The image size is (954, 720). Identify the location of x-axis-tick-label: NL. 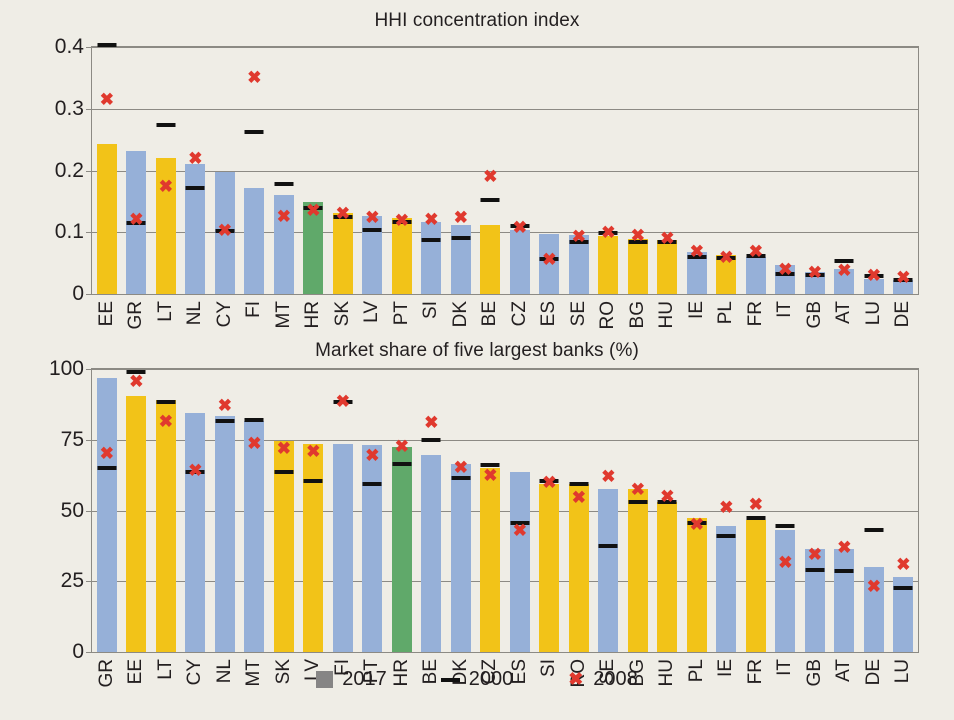
(195, 313).